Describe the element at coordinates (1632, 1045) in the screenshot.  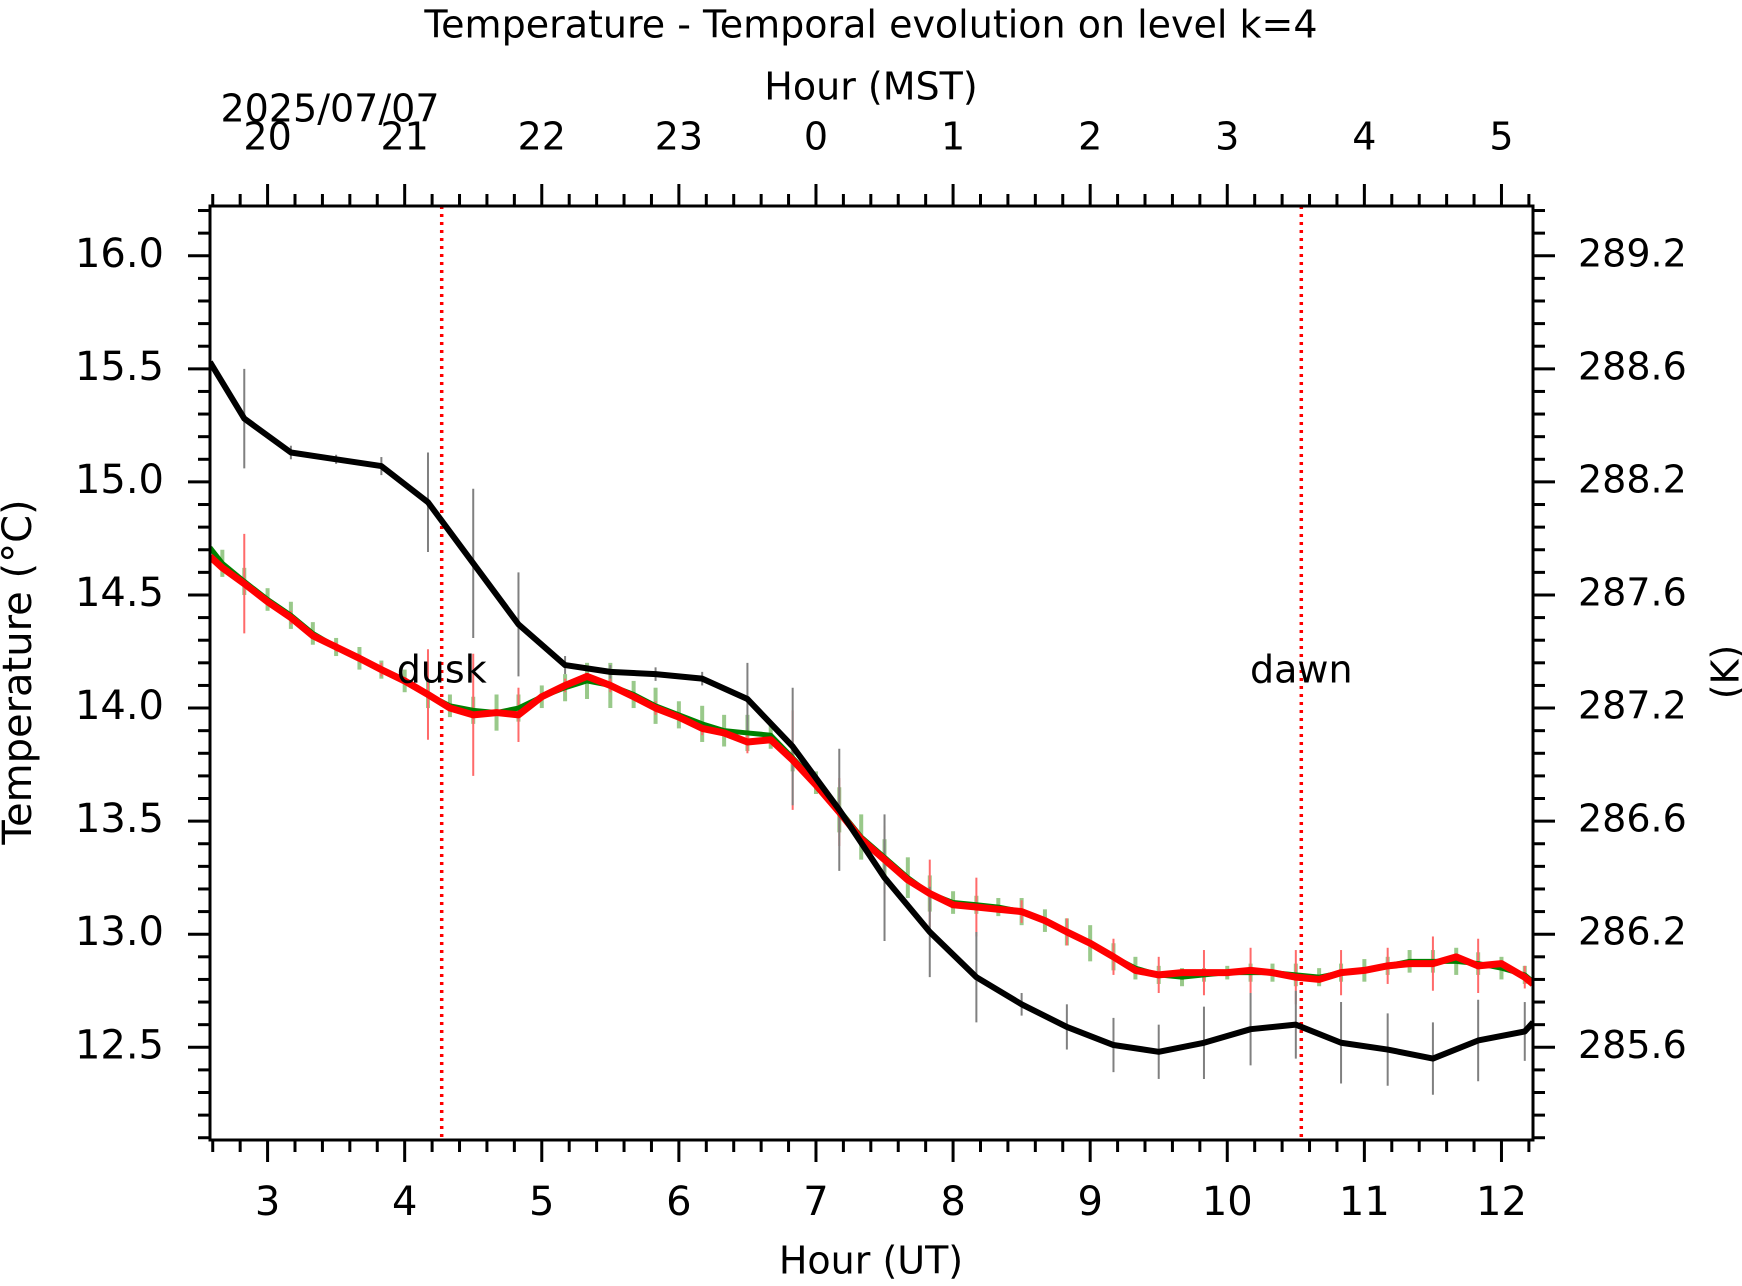
I see `y2-tick-label: 285.6` at that location.